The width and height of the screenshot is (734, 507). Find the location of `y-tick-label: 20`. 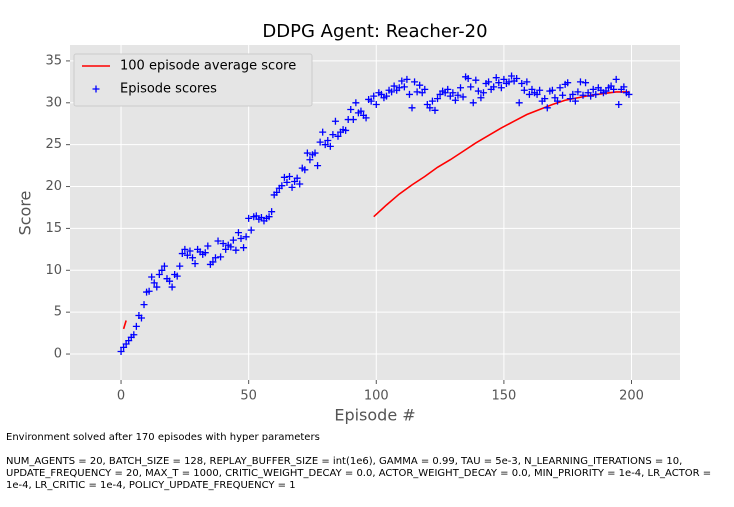

y-tick-label: 20 is located at coordinates (53, 186).